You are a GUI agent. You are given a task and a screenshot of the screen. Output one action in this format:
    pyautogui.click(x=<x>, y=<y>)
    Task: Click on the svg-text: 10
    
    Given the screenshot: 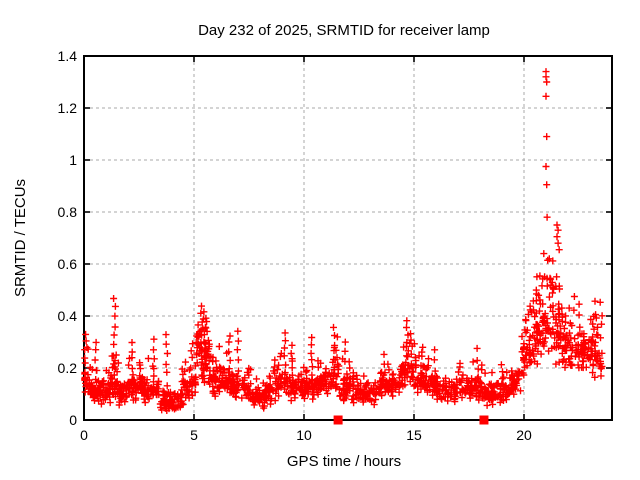 What is the action you would take?
    pyautogui.click(x=304, y=435)
    